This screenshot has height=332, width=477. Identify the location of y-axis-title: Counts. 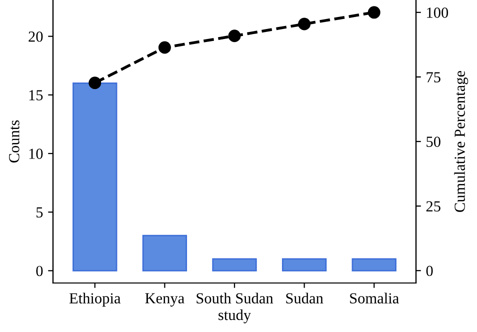
(14, 141).